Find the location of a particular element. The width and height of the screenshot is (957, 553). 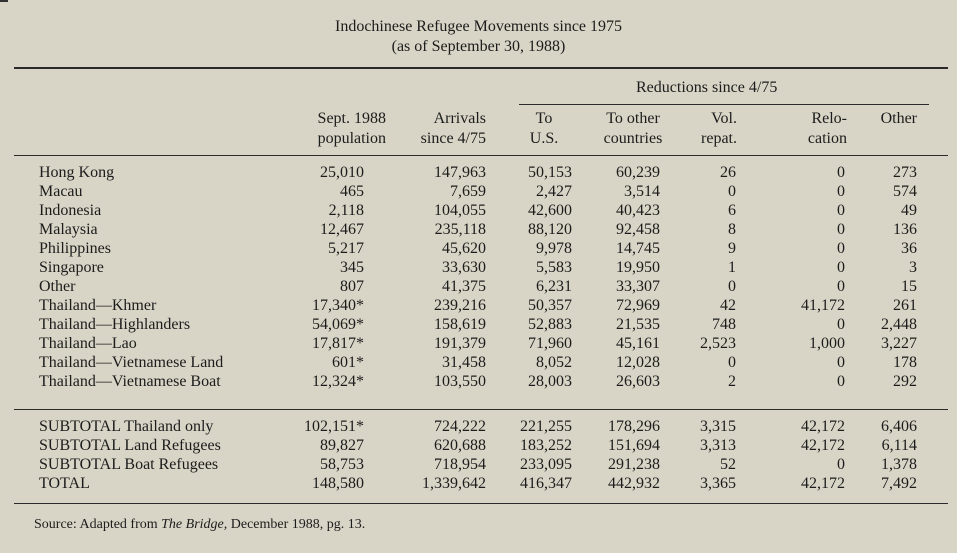

cell-value: 6,231 is located at coordinates (554, 286).